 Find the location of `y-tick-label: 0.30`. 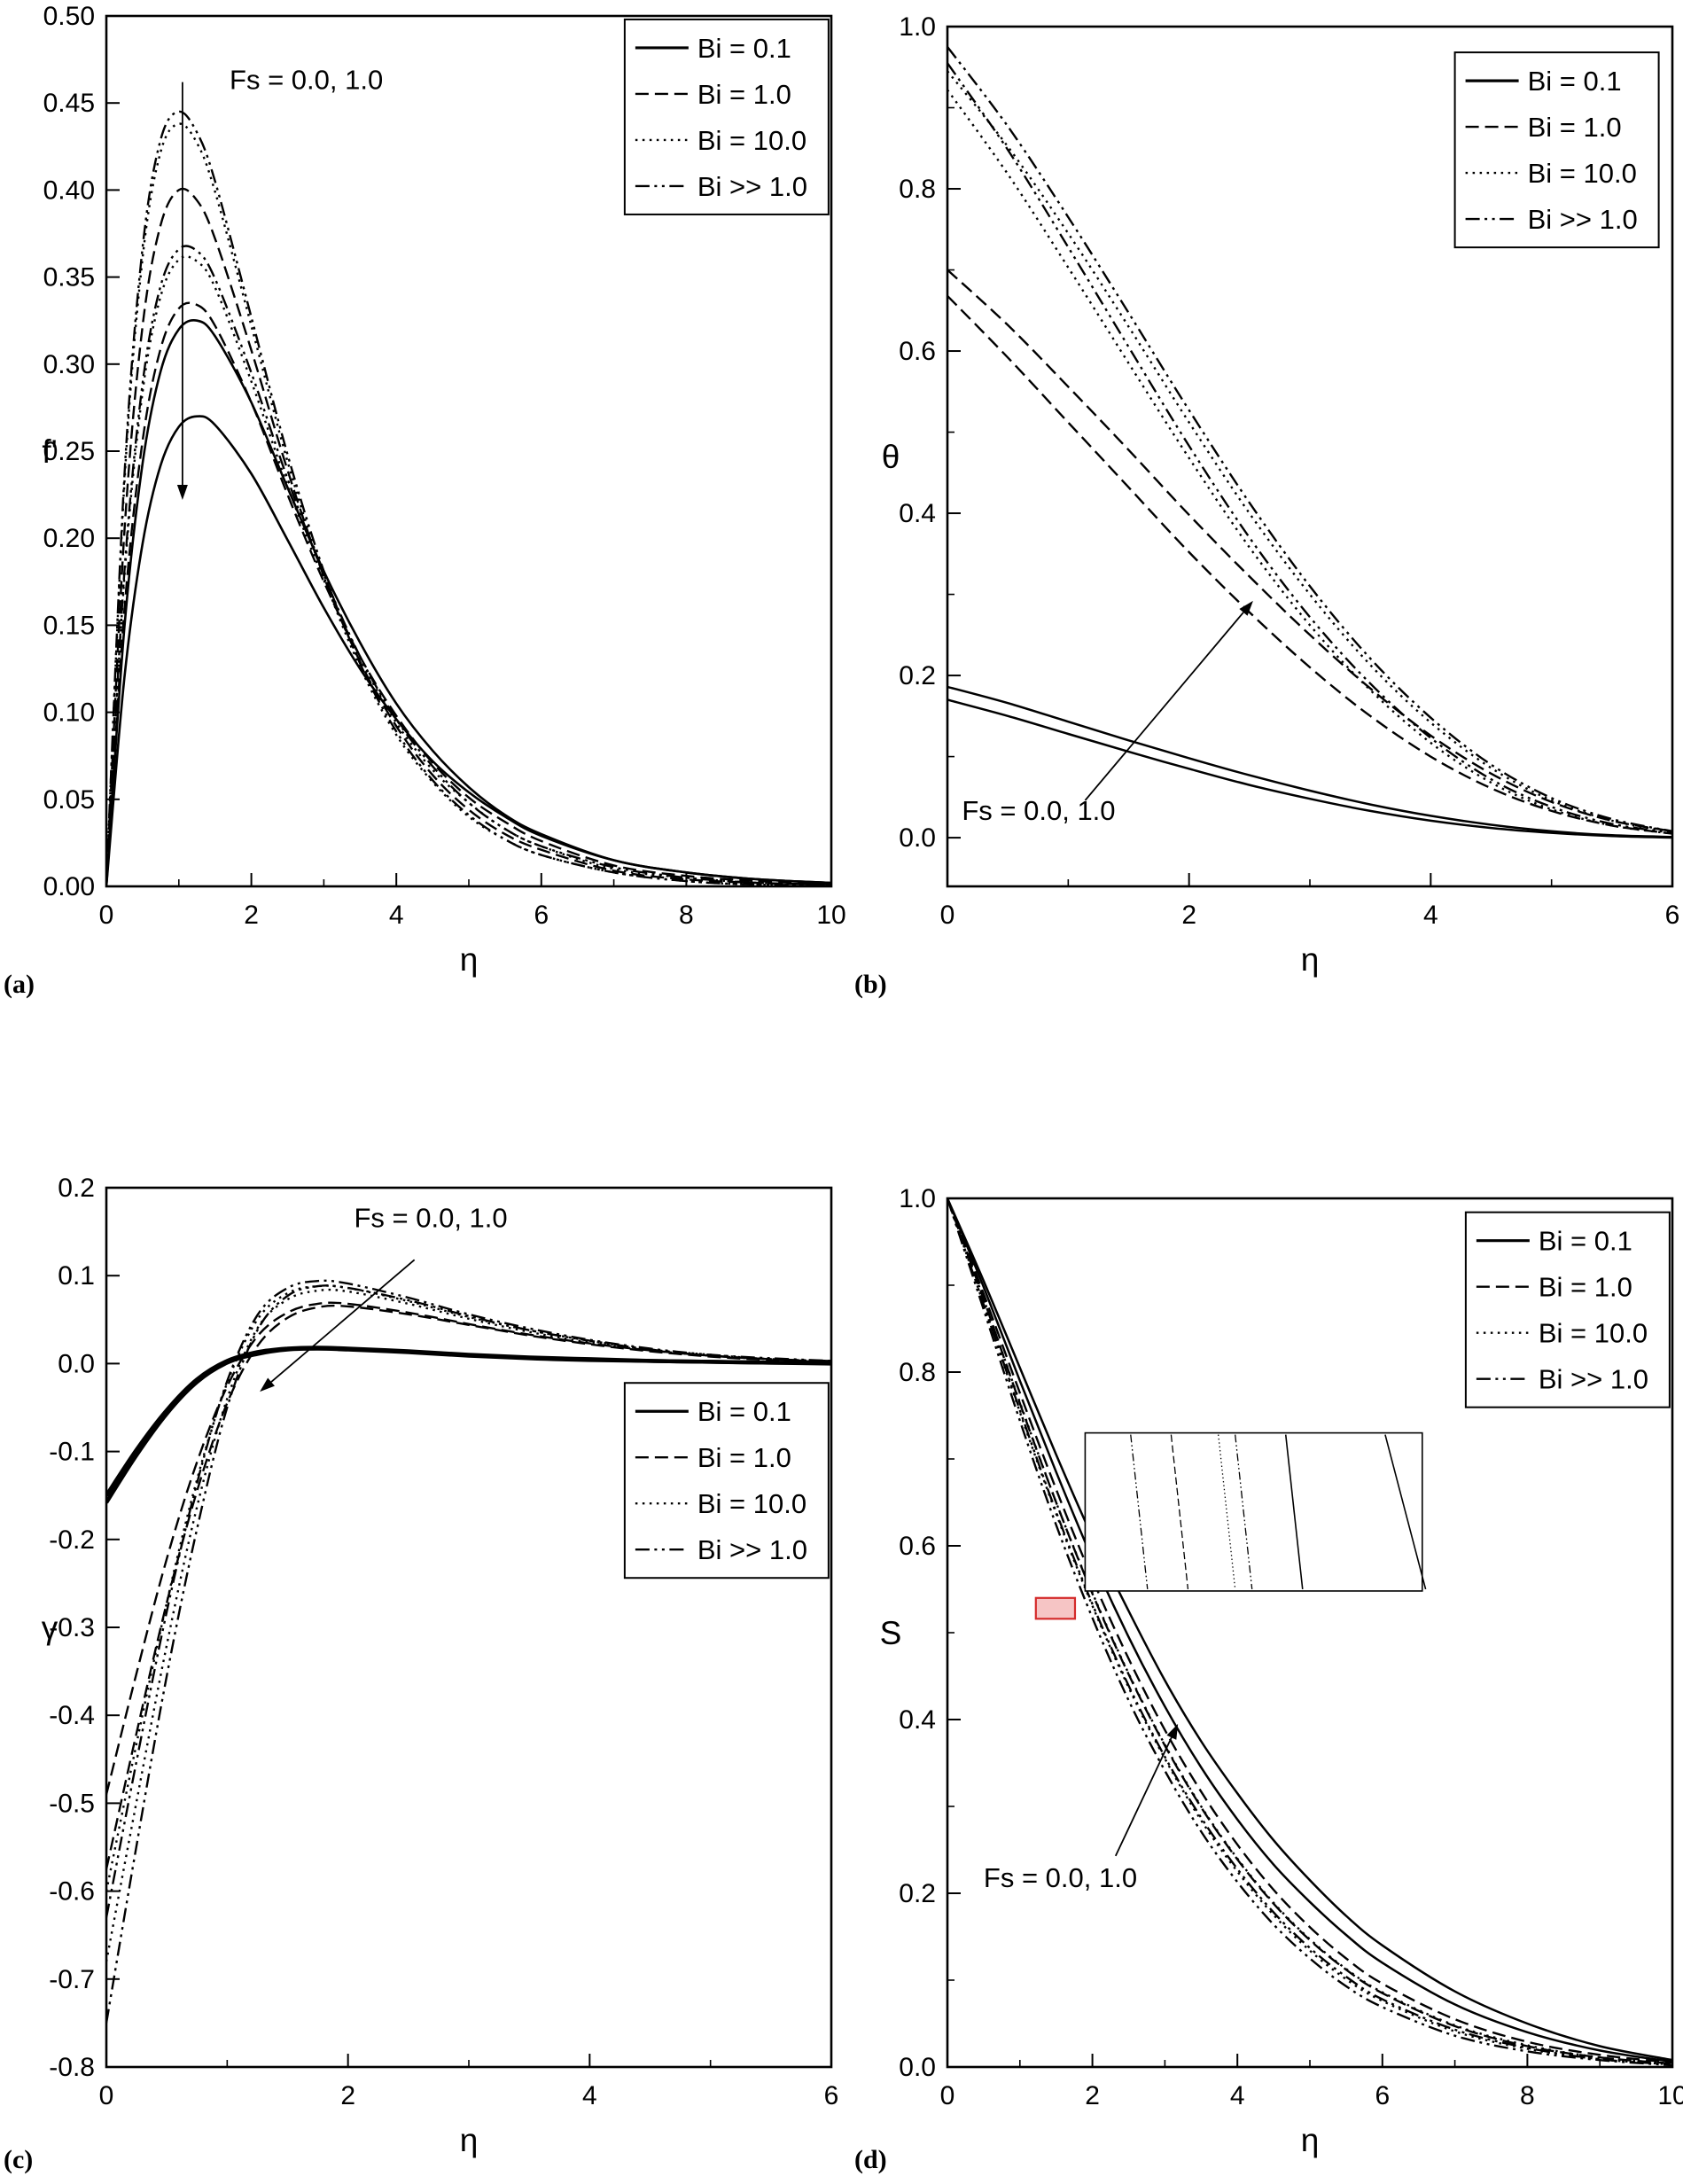

y-tick-label: 0.30 is located at coordinates (69, 364).